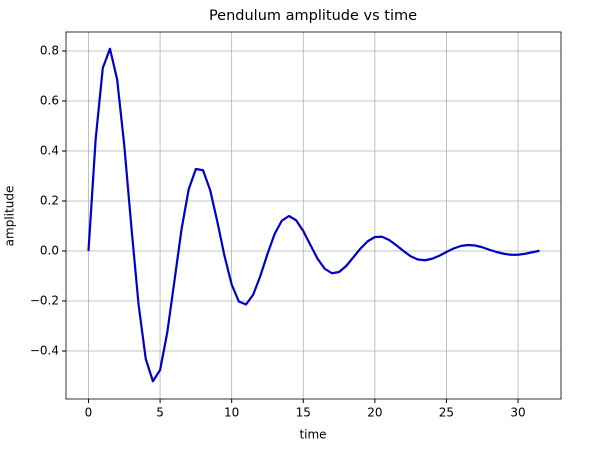 The width and height of the screenshot is (591, 454). What do you see at coordinates (44, 351) in the screenshot?
I see `y-tick-label: −0.4` at bounding box center [44, 351].